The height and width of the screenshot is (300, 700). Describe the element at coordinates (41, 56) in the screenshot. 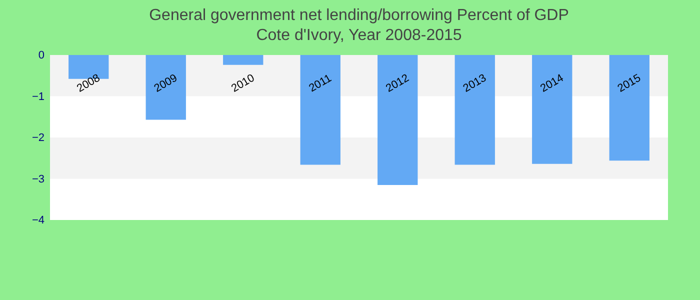

I see `y-tick-label: 0` at that location.